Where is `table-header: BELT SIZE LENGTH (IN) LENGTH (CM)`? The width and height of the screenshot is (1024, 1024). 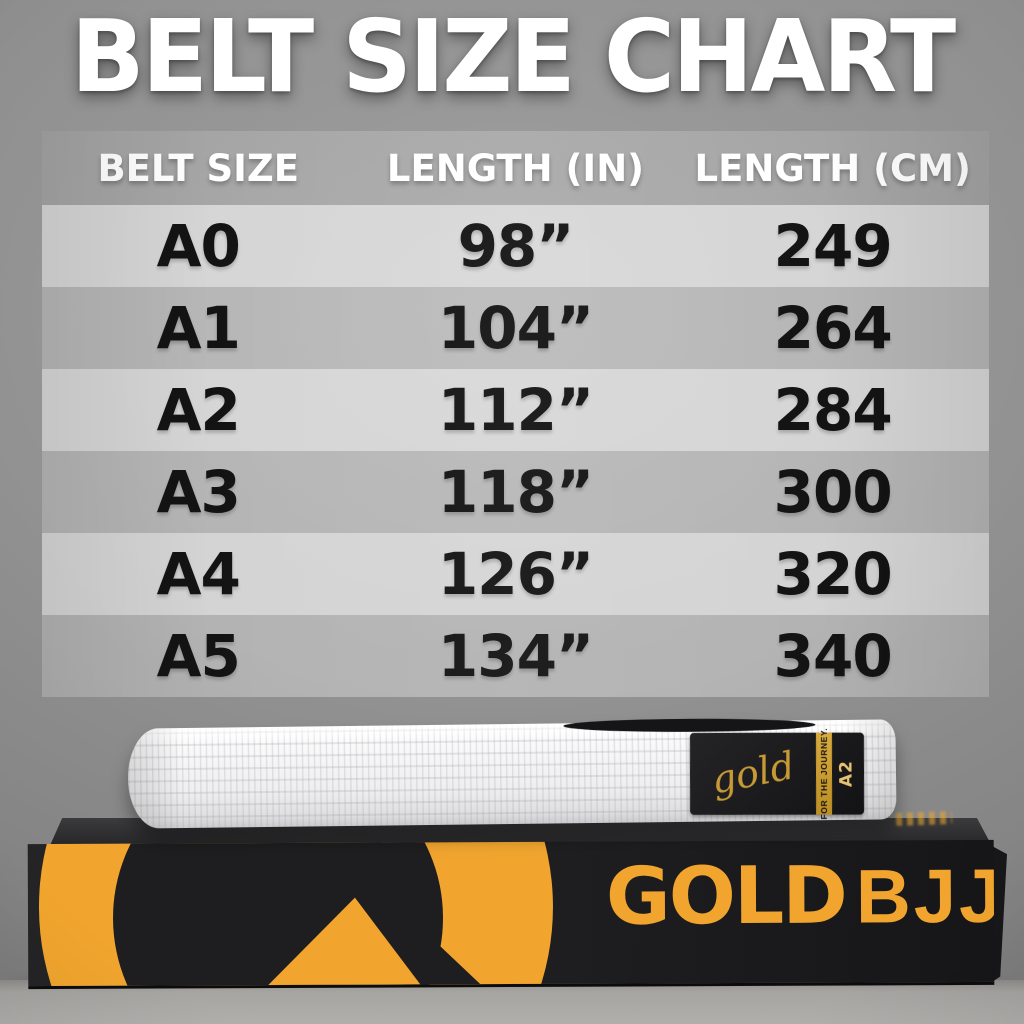
table-header: BELT SIZE LENGTH (IN) LENGTH (CM) is located at coordinates (515, 168).